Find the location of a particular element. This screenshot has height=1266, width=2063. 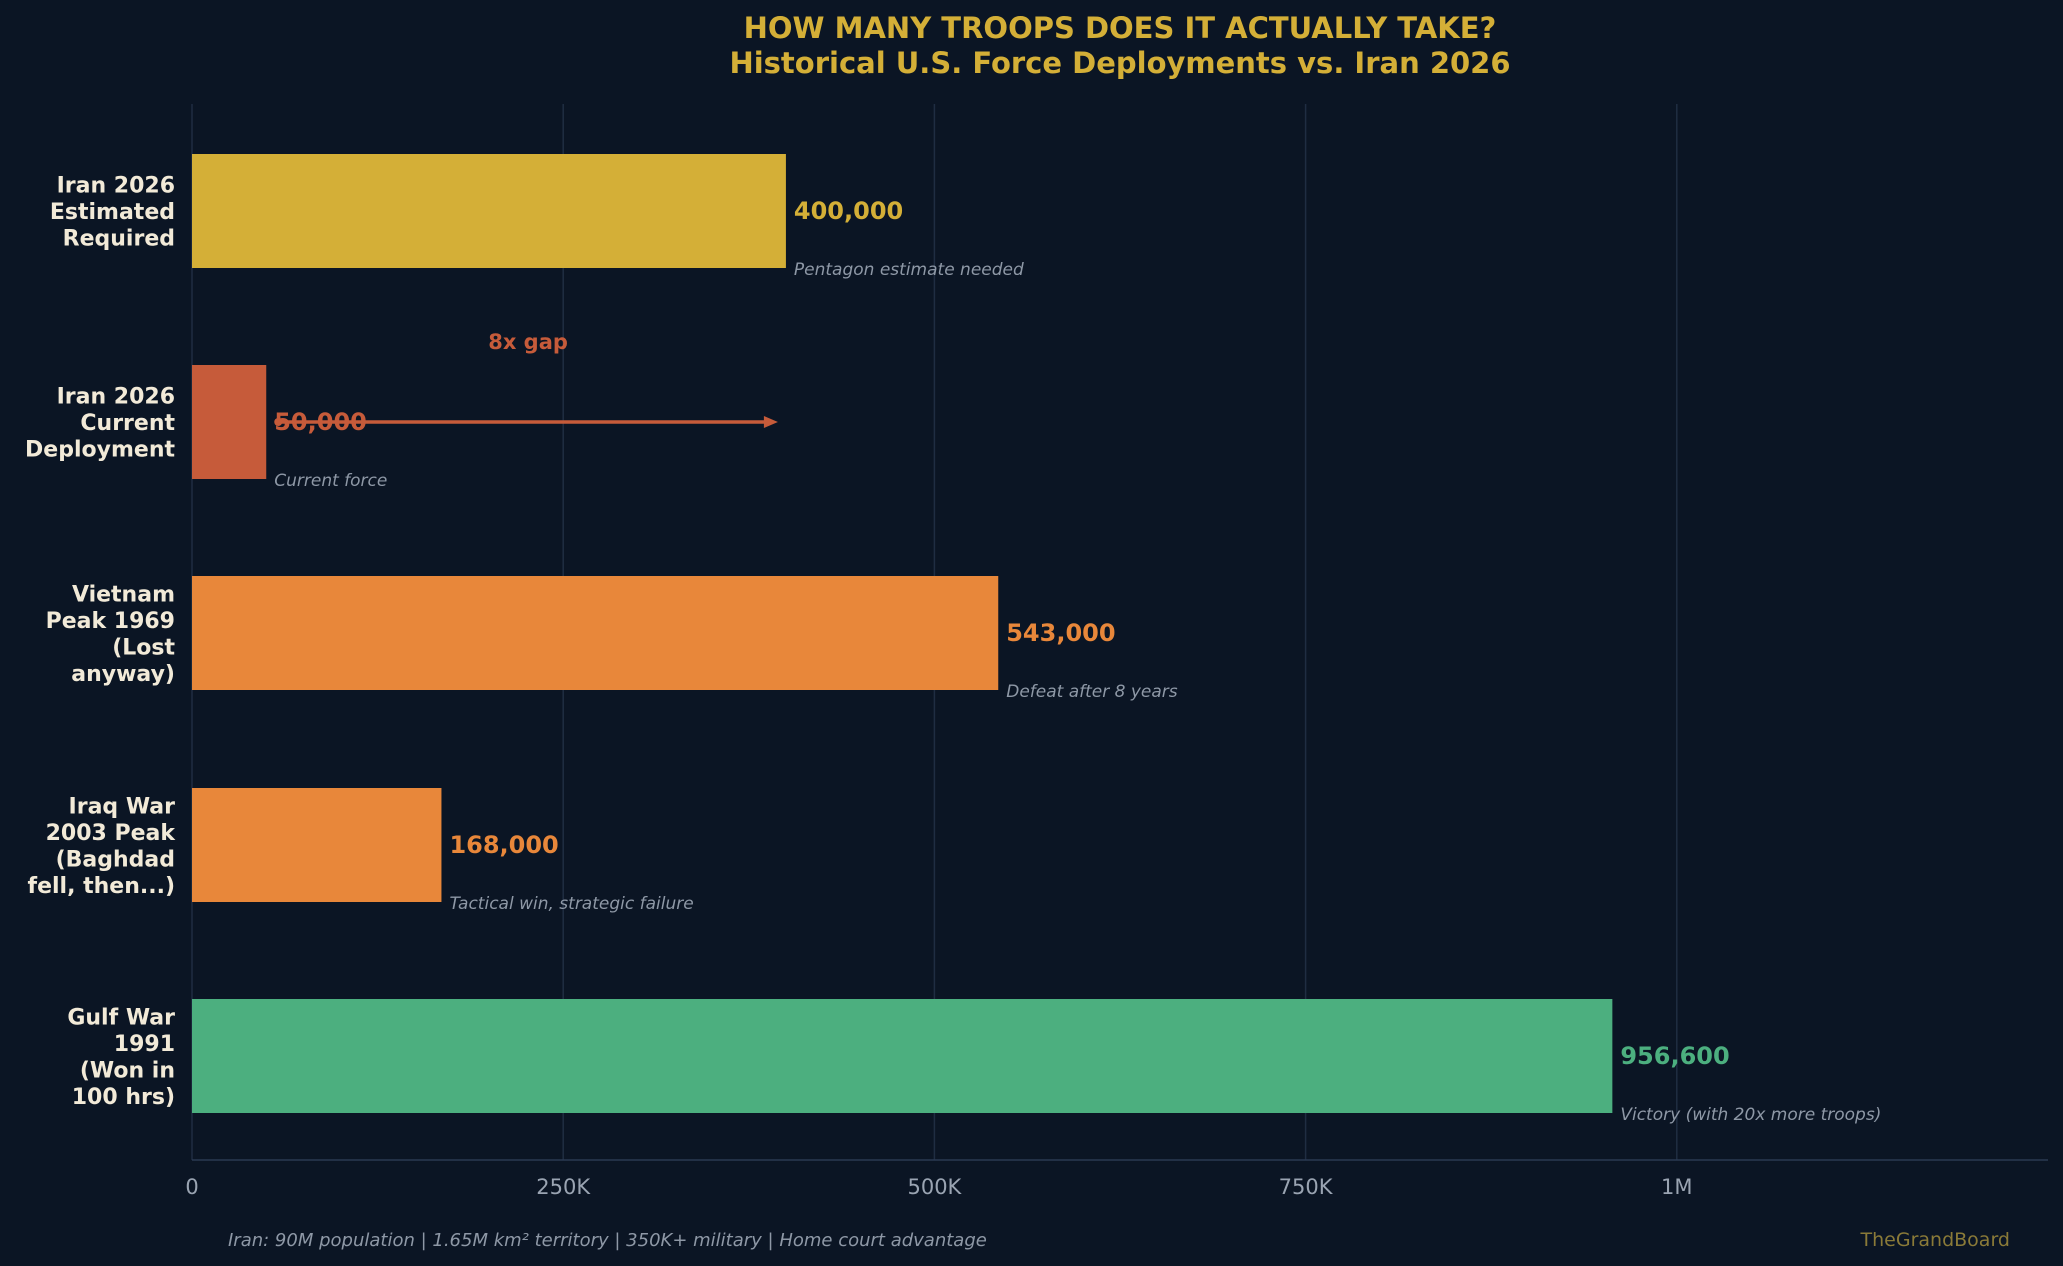

note-label-2: Defeat after 8 years is located at coordinates (1092, 692).